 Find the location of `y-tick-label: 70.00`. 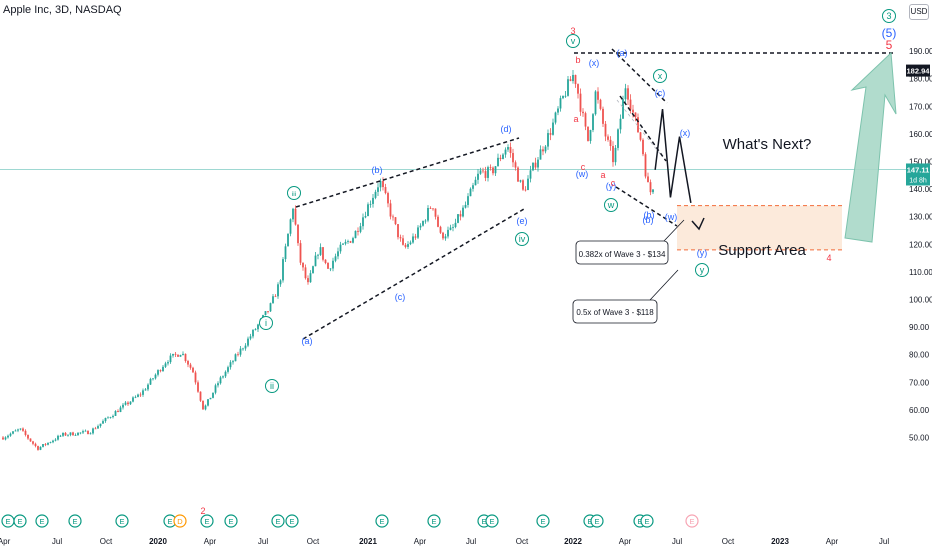

y-tick-label: 70.00 is located at coordinates (919, 382).